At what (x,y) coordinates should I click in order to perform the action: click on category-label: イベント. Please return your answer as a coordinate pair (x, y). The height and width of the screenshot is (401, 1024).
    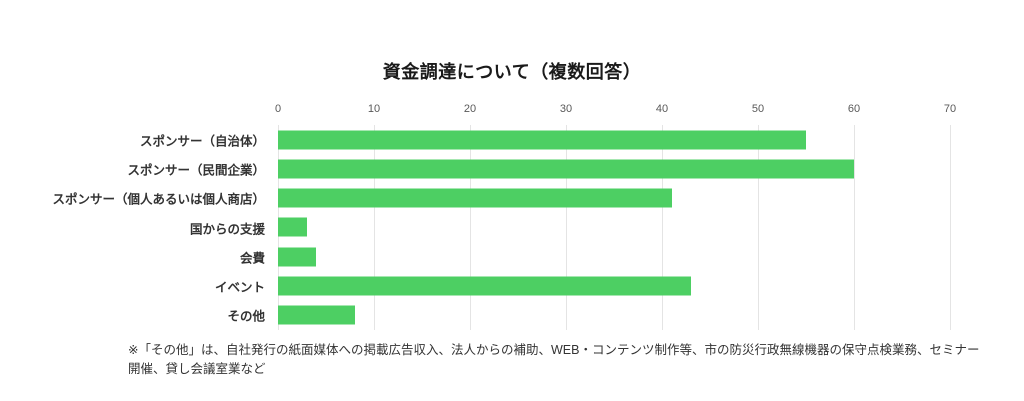
    Looking at the image, I should click on (239, 287).